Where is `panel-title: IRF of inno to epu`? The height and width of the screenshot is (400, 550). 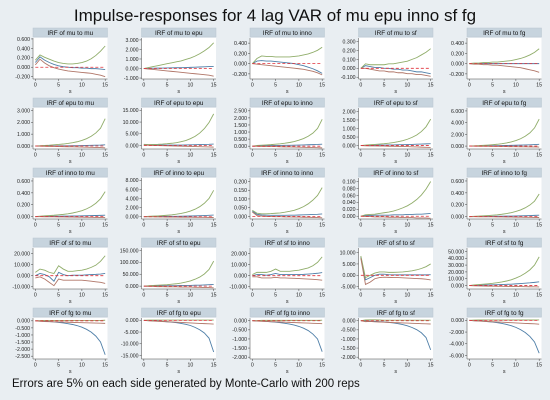 panel-title: IRF of inno to epu is located at coordinates (178, 173).